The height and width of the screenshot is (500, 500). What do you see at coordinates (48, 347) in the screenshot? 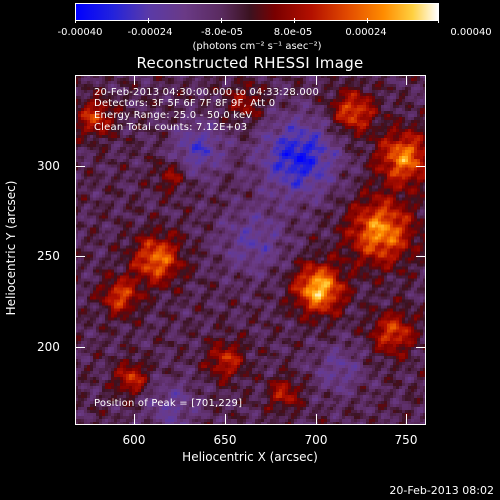
I see `y-tick-label: 200` at bounding box center [48, 347].